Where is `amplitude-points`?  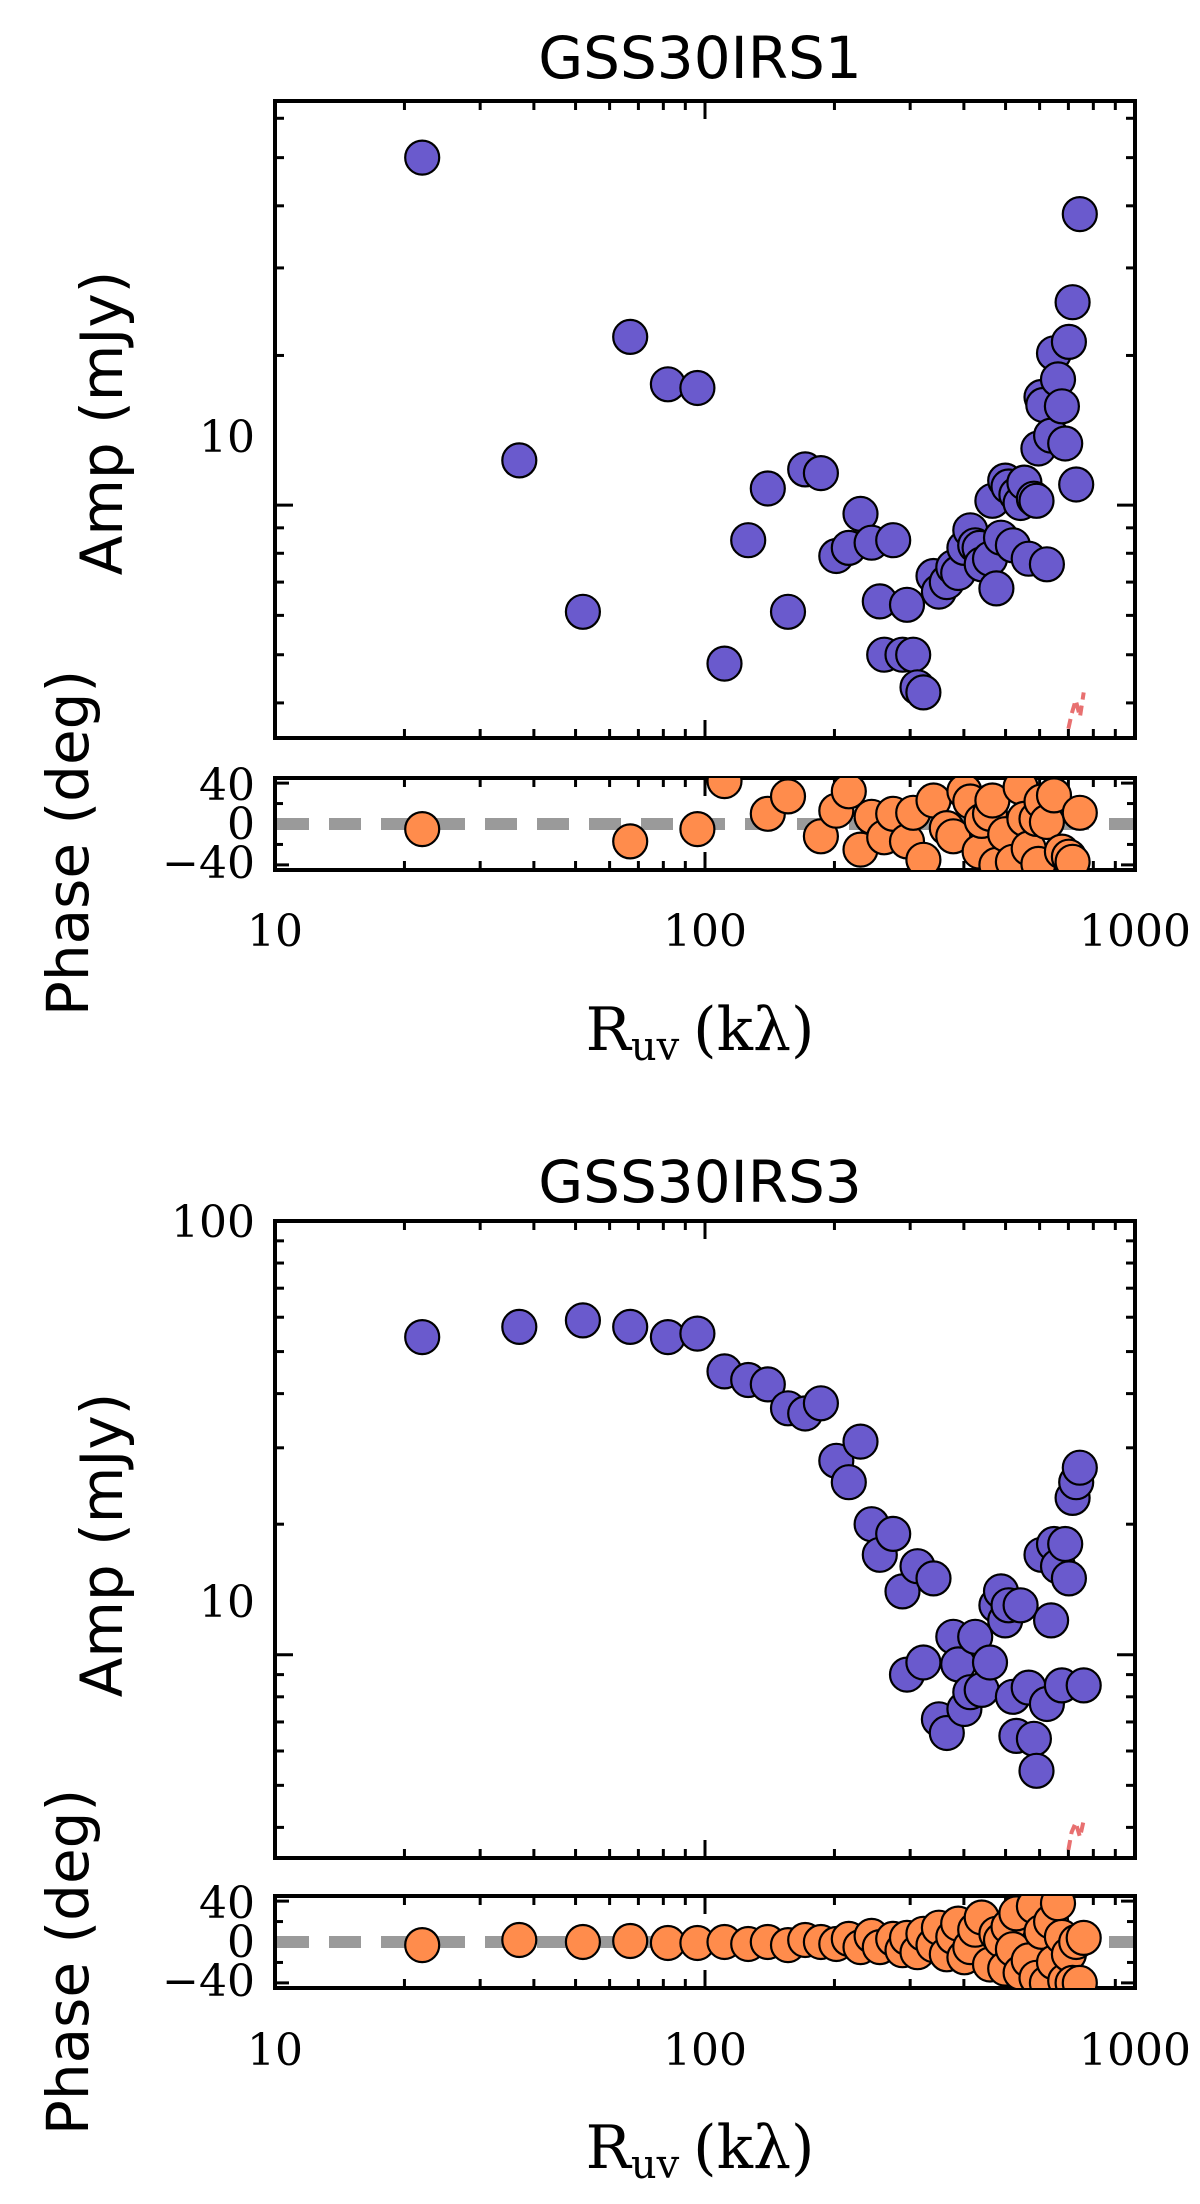
amplitude-points is located at coordinates (753, 1545).